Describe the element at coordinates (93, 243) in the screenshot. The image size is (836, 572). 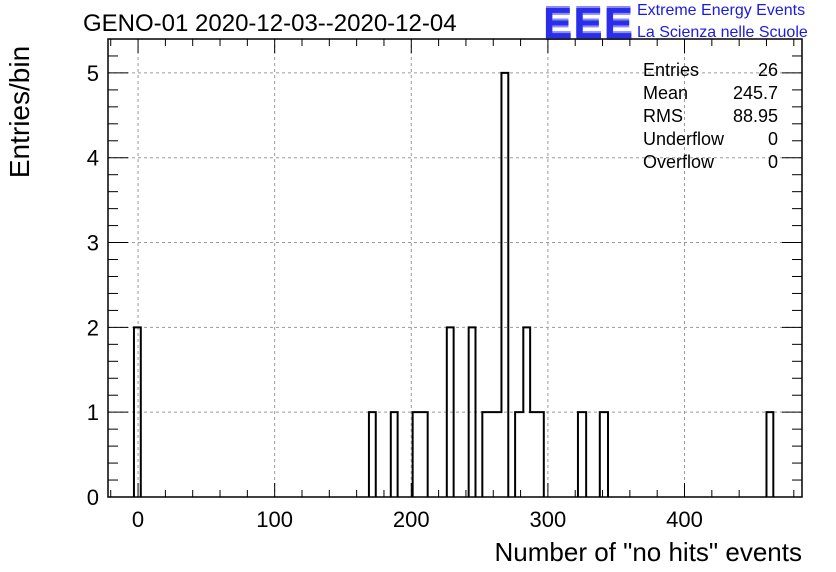
I see `y-tick-label: 3` at that location.